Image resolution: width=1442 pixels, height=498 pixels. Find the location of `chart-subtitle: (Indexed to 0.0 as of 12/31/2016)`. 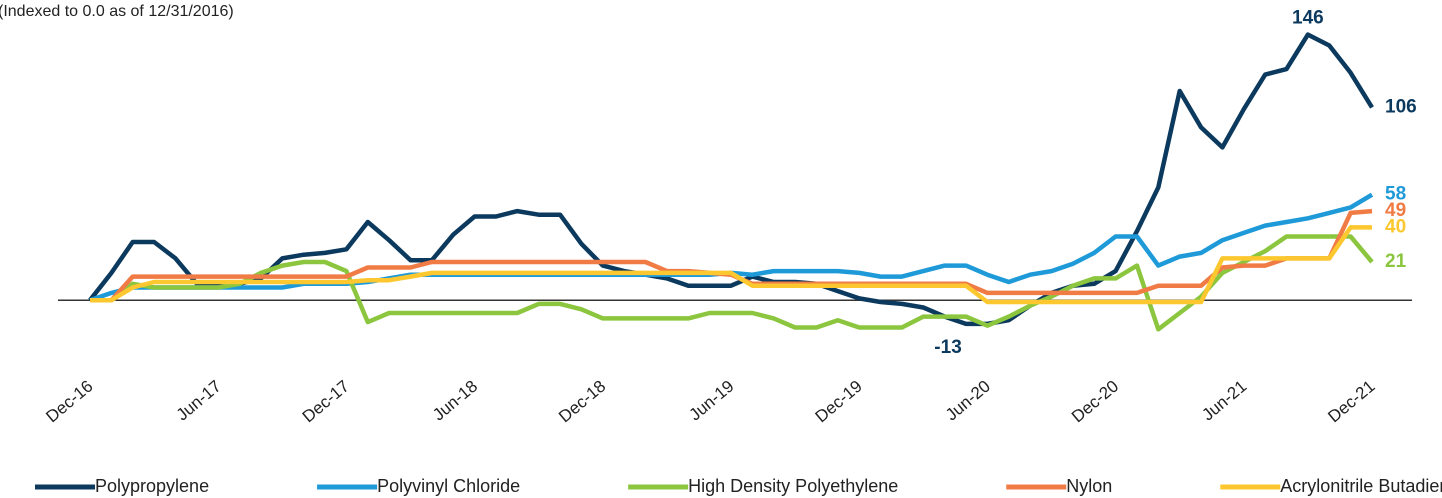

chart-subtitle: (Indexed to 0.0 as of 12/31/2016) is located at coordinates (117, 11).